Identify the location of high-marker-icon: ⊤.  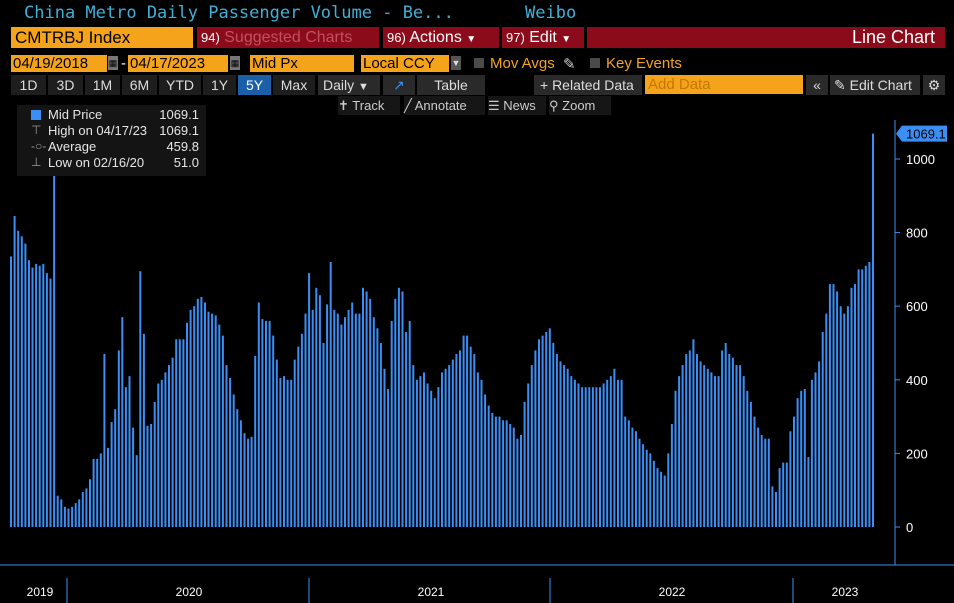
(36, 130).